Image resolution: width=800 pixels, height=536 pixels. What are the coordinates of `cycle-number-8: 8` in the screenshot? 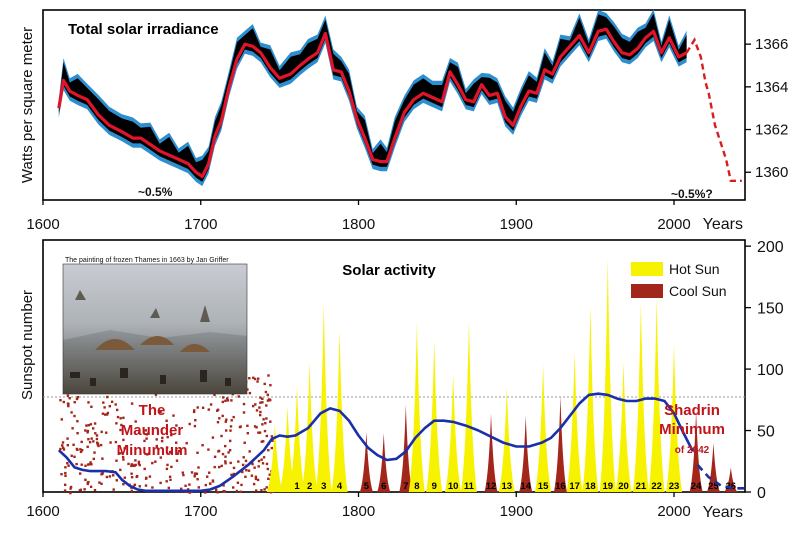 It's located at (416, 486).